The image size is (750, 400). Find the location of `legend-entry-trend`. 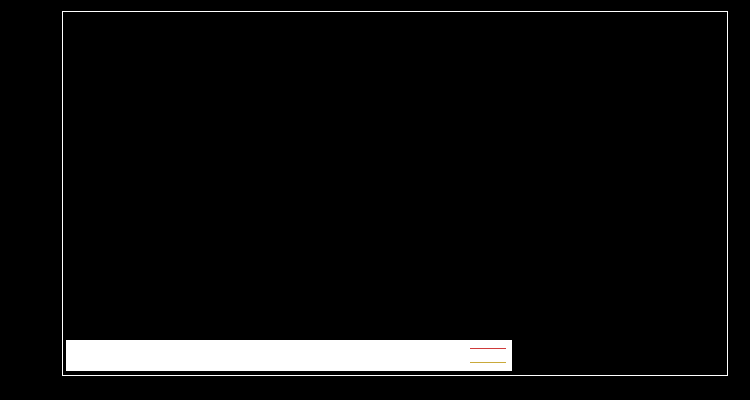

legend-entry-trend is located at coordinates (286, 363).